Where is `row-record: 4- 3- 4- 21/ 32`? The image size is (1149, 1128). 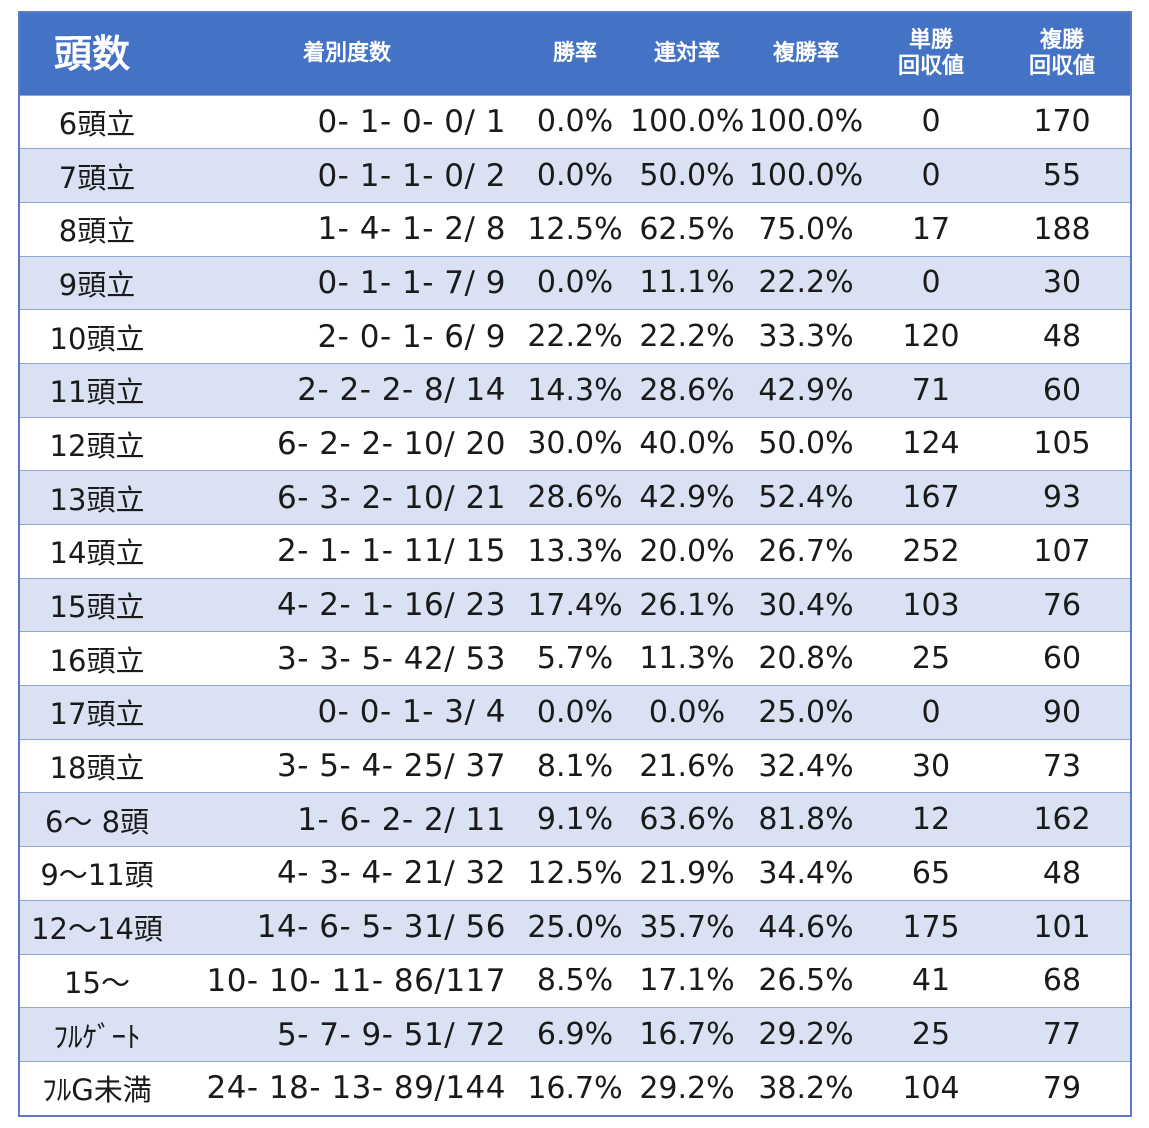
row-record: 4- 3- 4- 21/ 32 is located at coordinates (391, 873).